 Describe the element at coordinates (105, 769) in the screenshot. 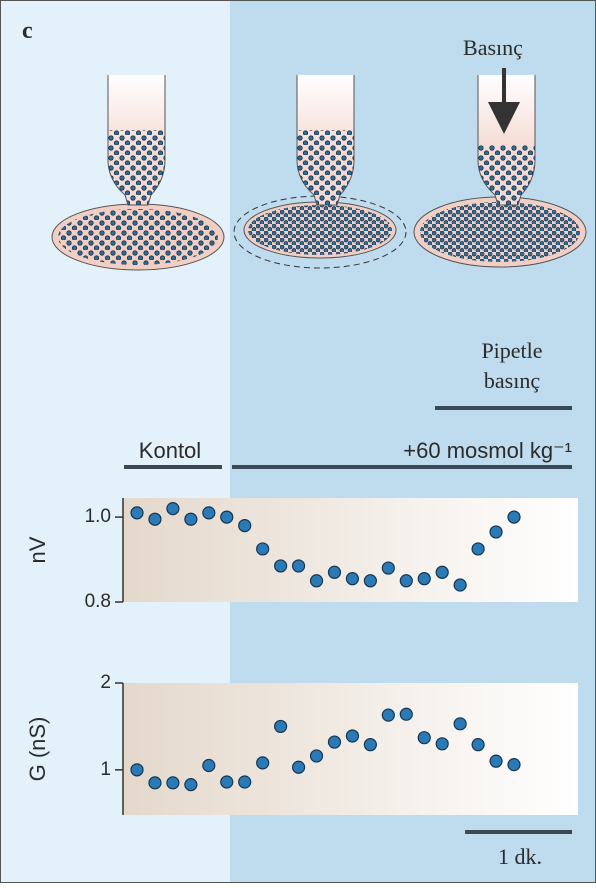

I see `y-tick-label: 1` at that location.